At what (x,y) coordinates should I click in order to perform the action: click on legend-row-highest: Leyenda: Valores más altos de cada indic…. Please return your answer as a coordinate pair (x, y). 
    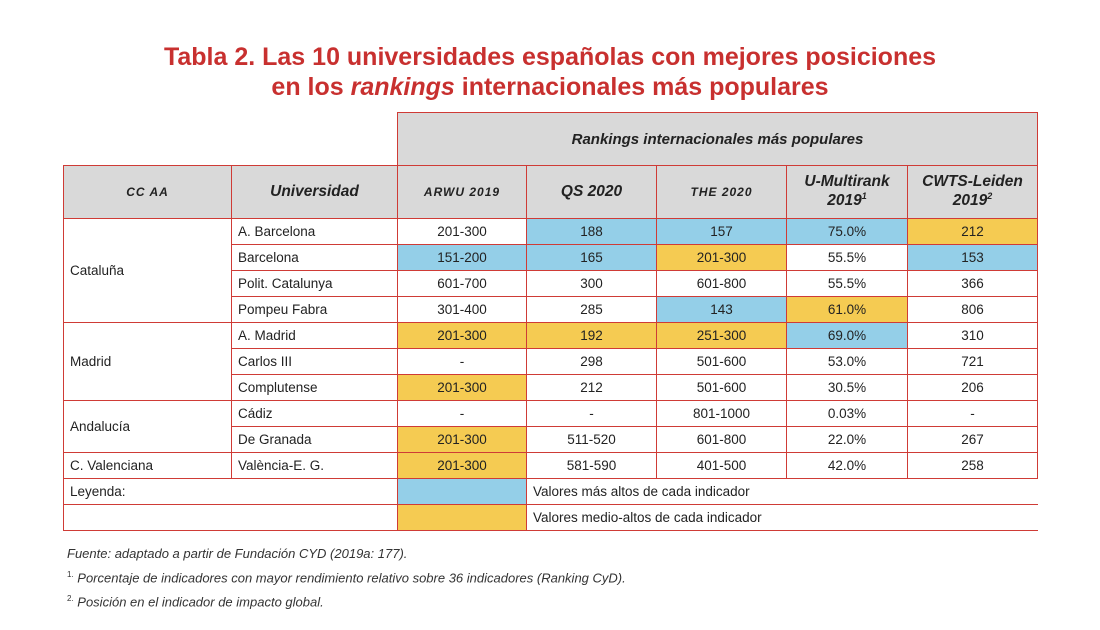
    Looking at the image, I should click on (550, 491).